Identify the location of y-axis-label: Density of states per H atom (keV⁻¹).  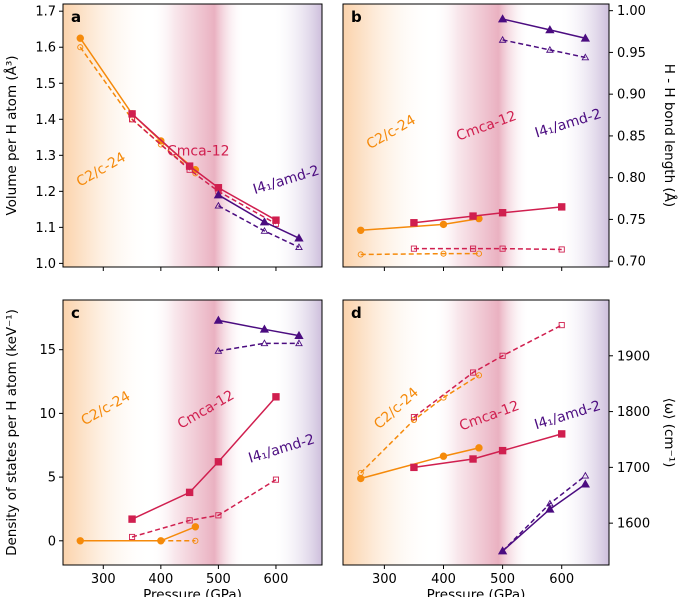
(12, 432).